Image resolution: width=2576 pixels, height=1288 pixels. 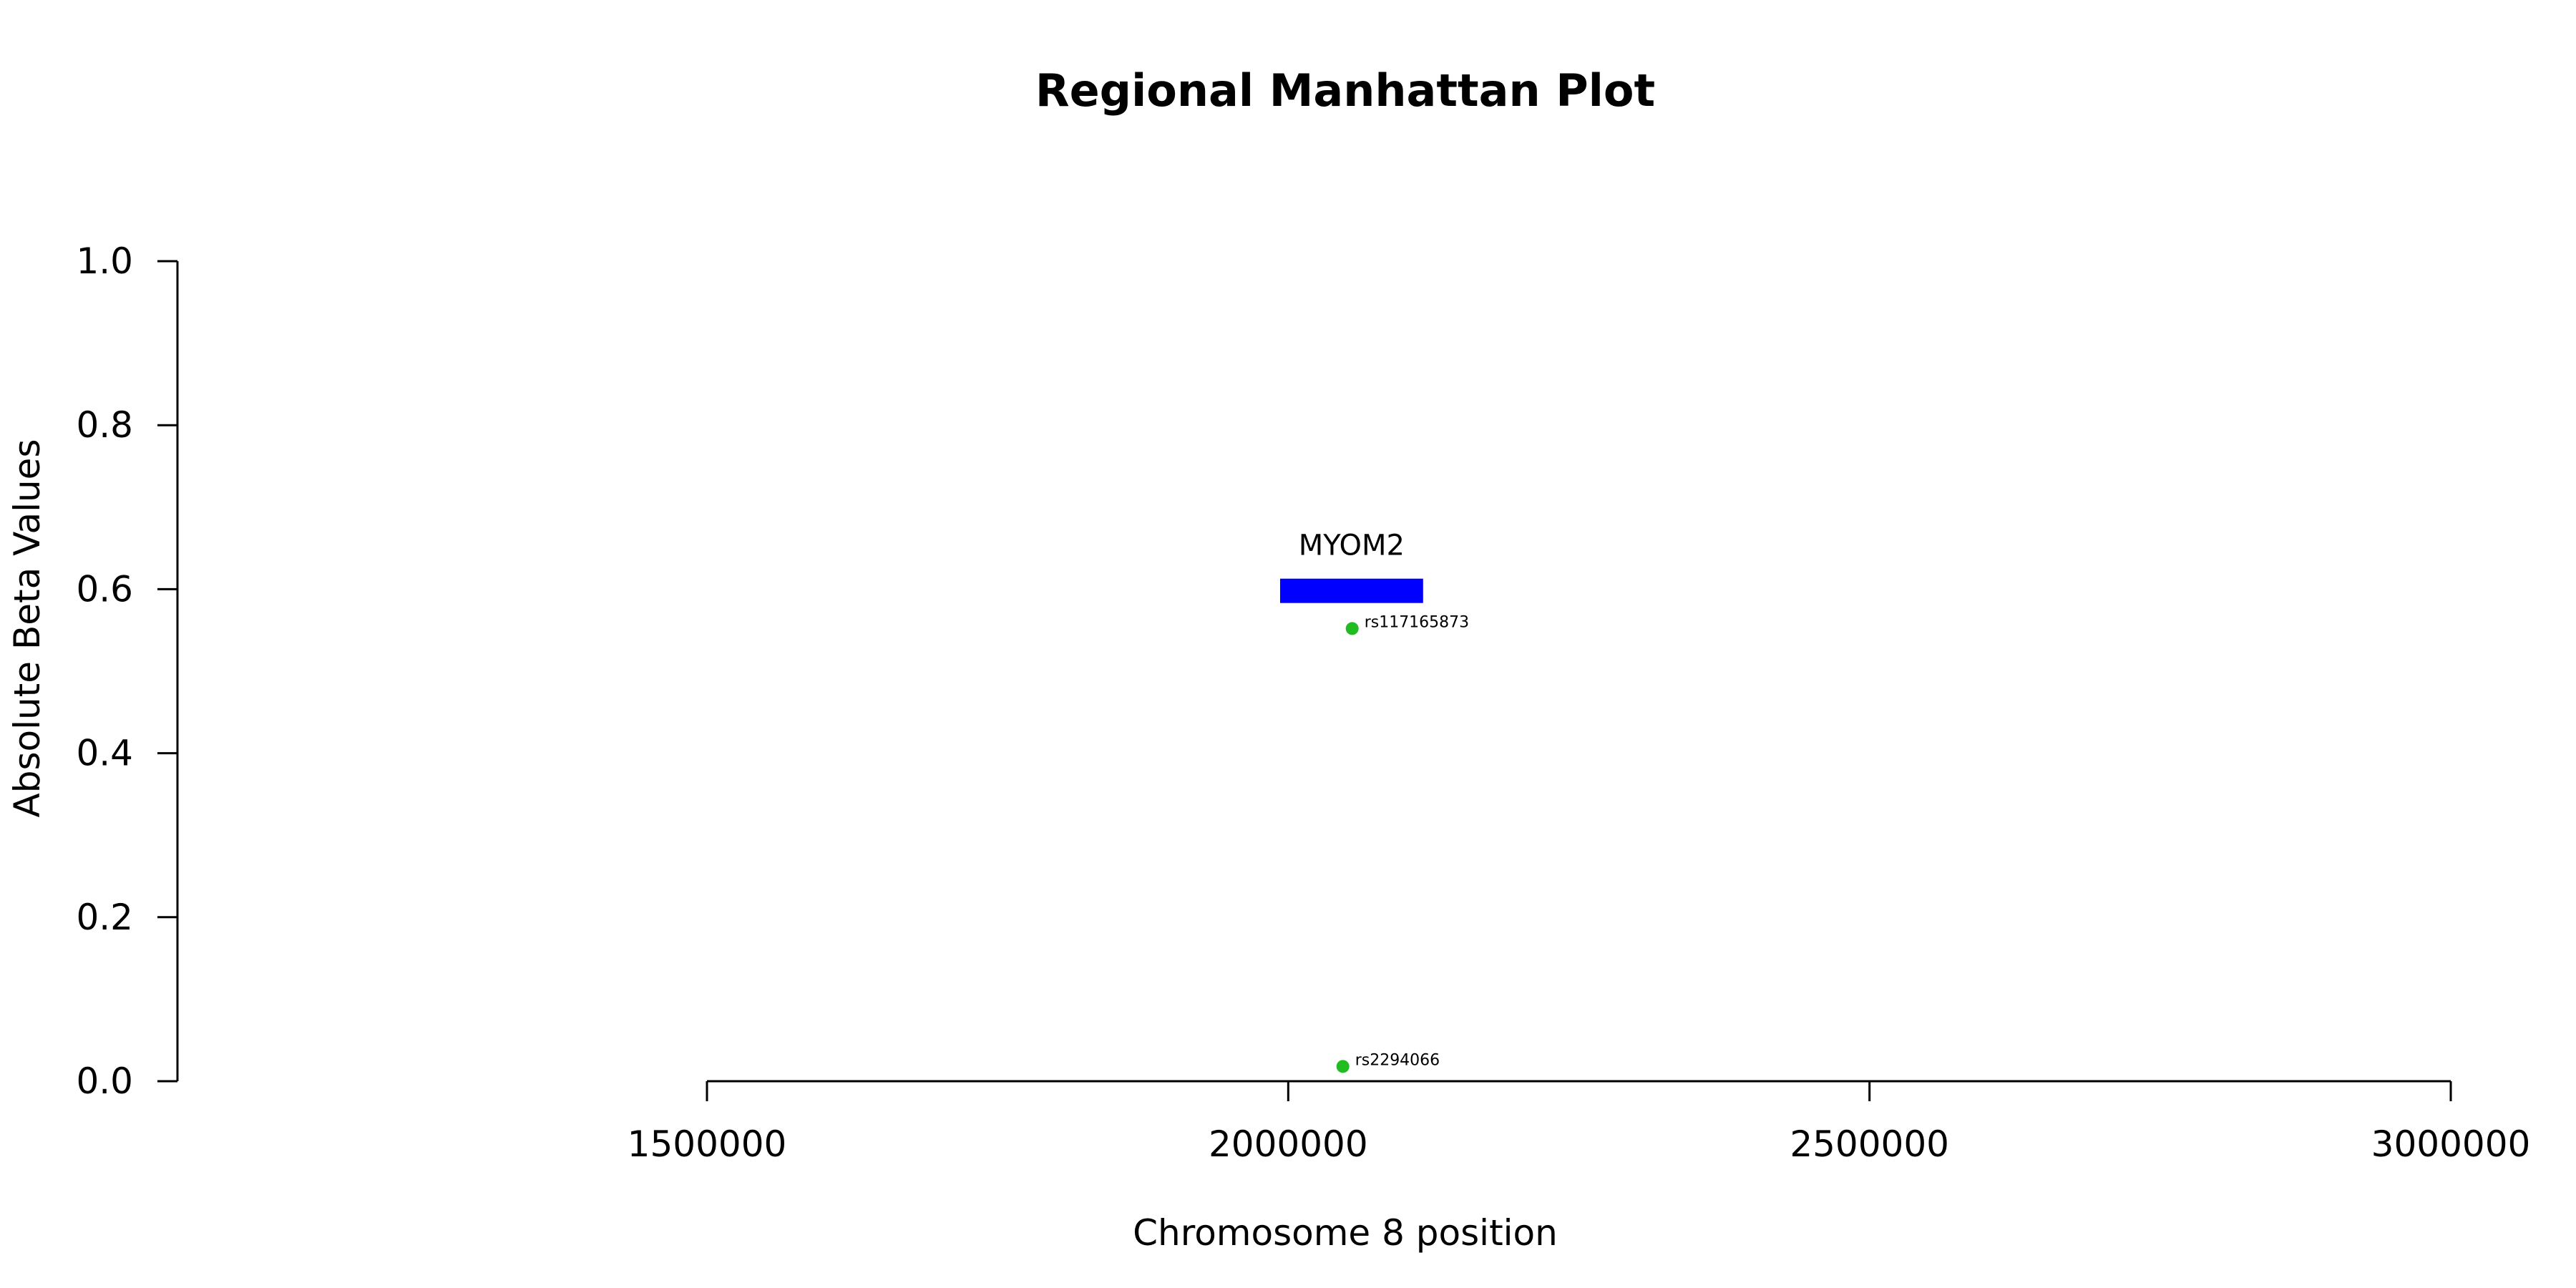 I want to click on x-axis-label: Chromosome 8 position, so click(x=1345, y=1233).